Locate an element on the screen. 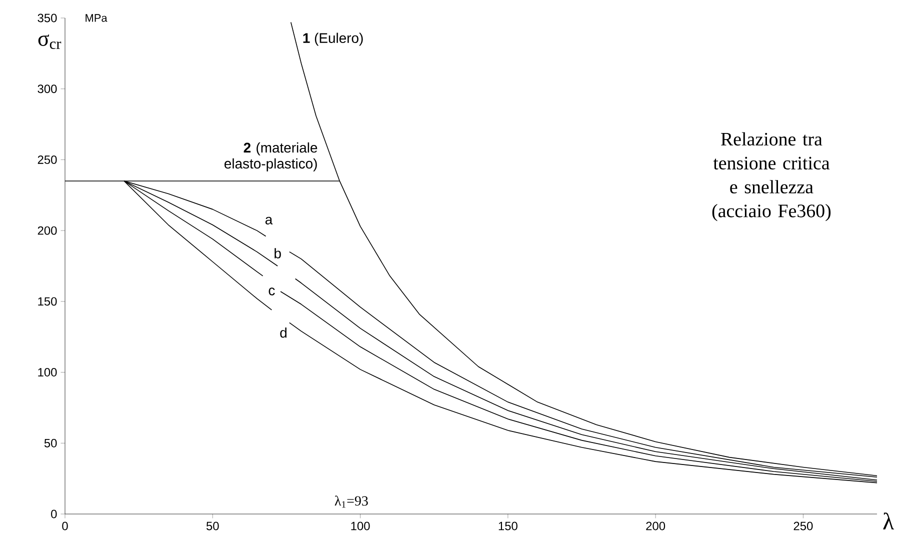 The width and height of the screenshot is (911, 551). series-label: b is located at coordinates (277, 253).